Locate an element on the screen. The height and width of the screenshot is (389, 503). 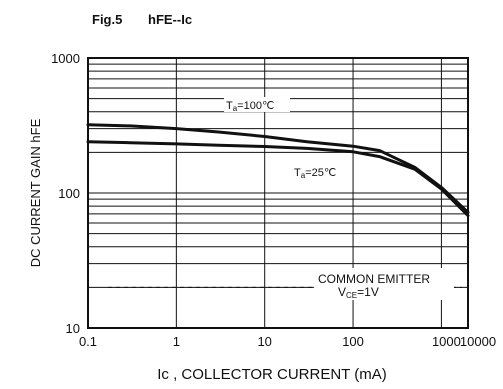
y-tick-label: 1000 is located at coordinates (65, 58).